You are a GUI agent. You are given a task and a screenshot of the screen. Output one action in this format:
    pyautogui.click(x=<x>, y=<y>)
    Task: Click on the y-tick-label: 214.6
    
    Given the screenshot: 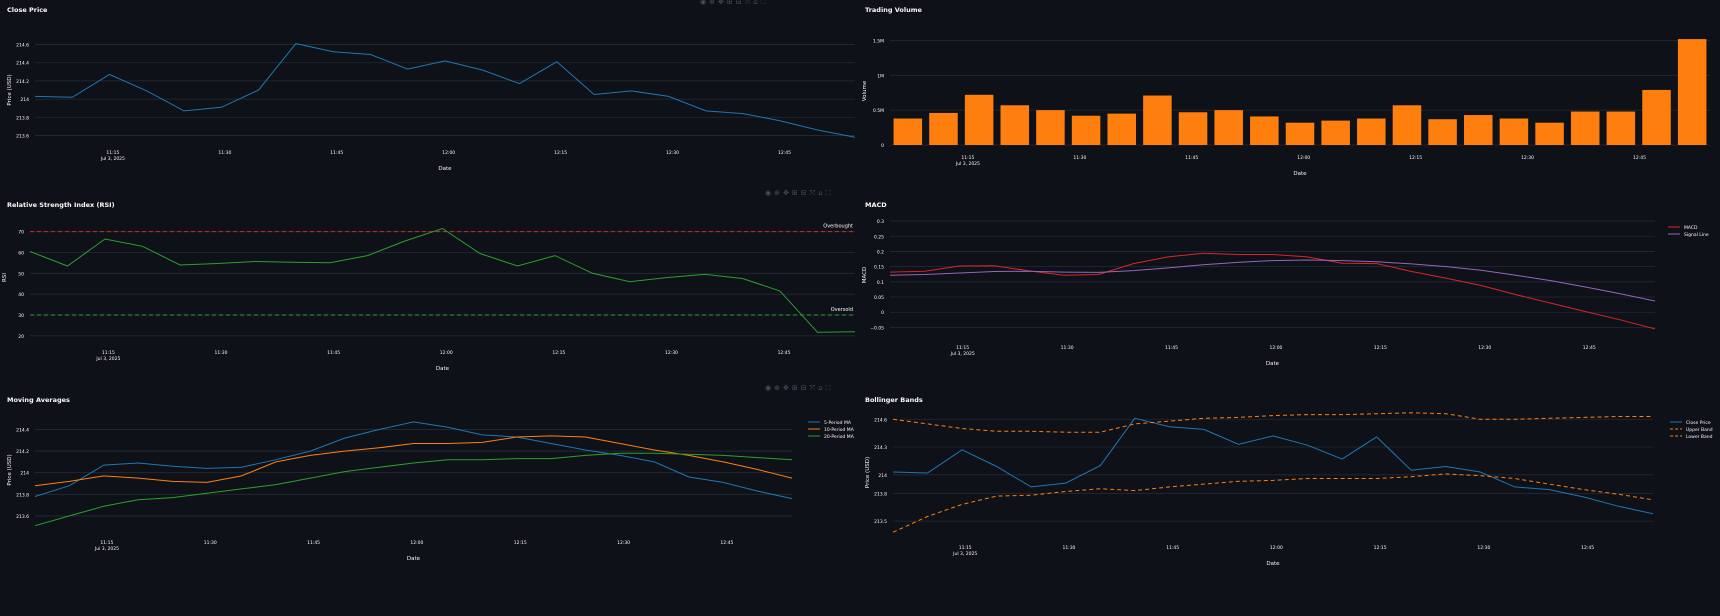 What is the action you would take?
    pyautogui.click(x=880, y=420)
    